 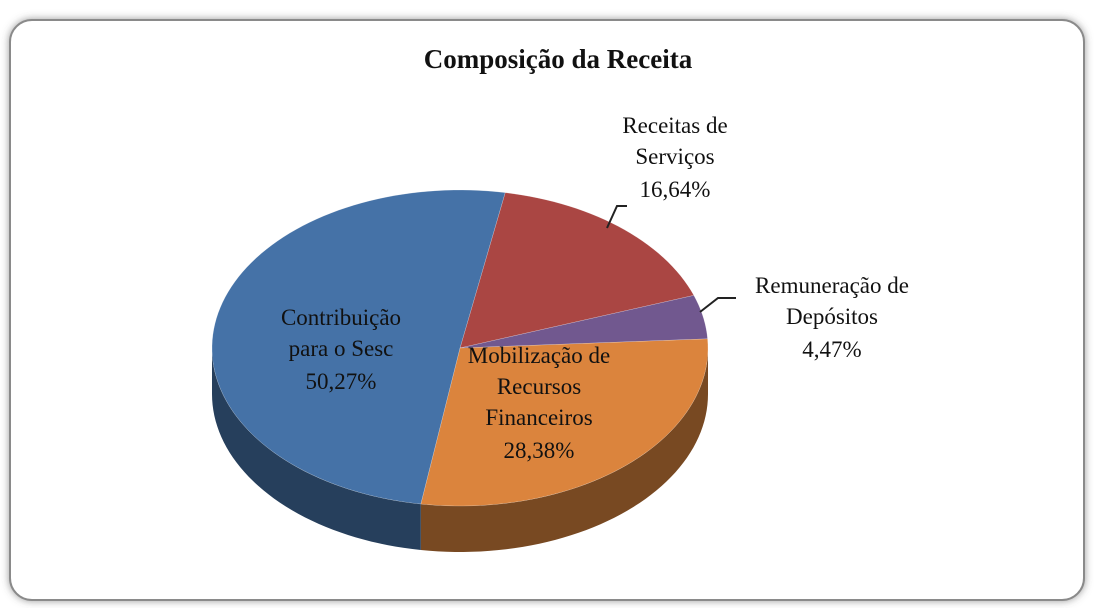 What do you see at coordinates (341, 381) in the screenshot?
I see `slice-value-label: 50,27%` at bounding box center [341, 381].